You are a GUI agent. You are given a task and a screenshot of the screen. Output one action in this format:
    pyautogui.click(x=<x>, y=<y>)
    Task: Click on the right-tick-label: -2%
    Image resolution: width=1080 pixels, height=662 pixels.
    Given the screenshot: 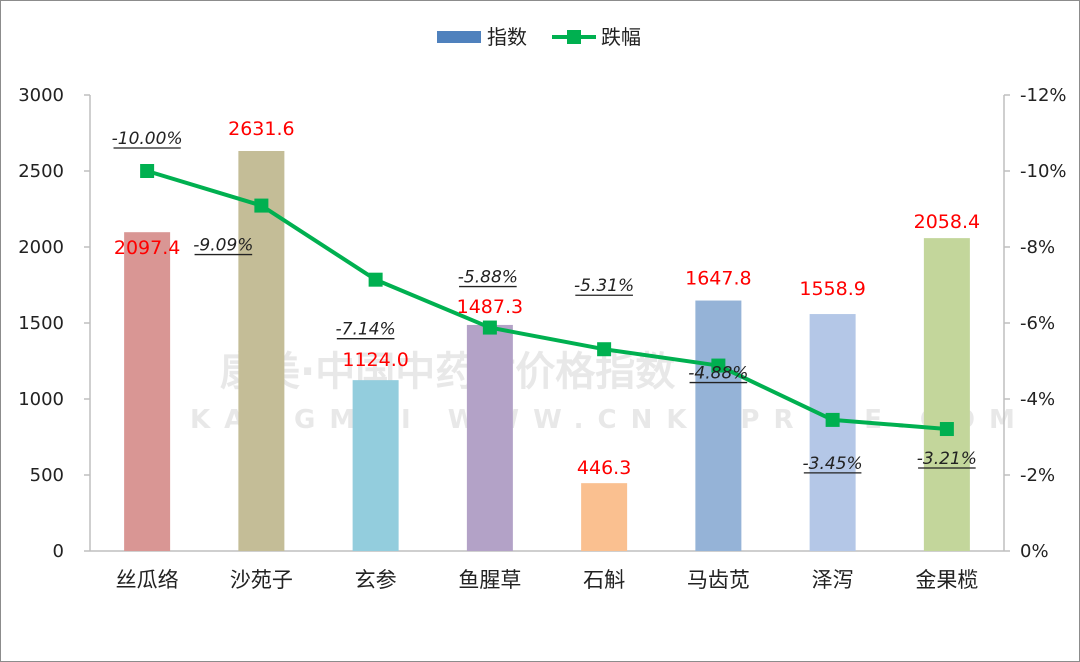 What is the action you would take?
    pyautogui.click(x=1037, y=475)
    